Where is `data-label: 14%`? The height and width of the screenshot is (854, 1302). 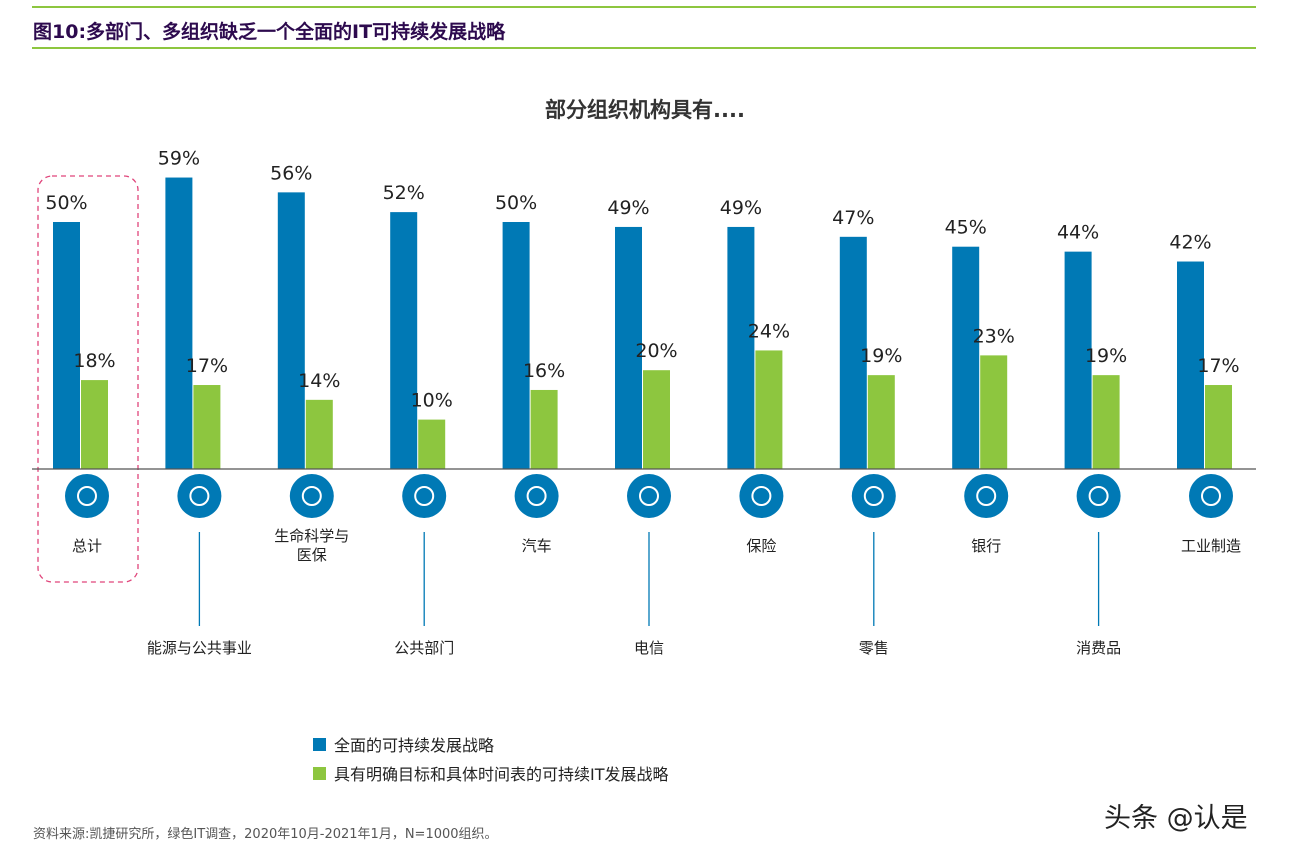
data-label: 14% is located at coordinates (319, 381).